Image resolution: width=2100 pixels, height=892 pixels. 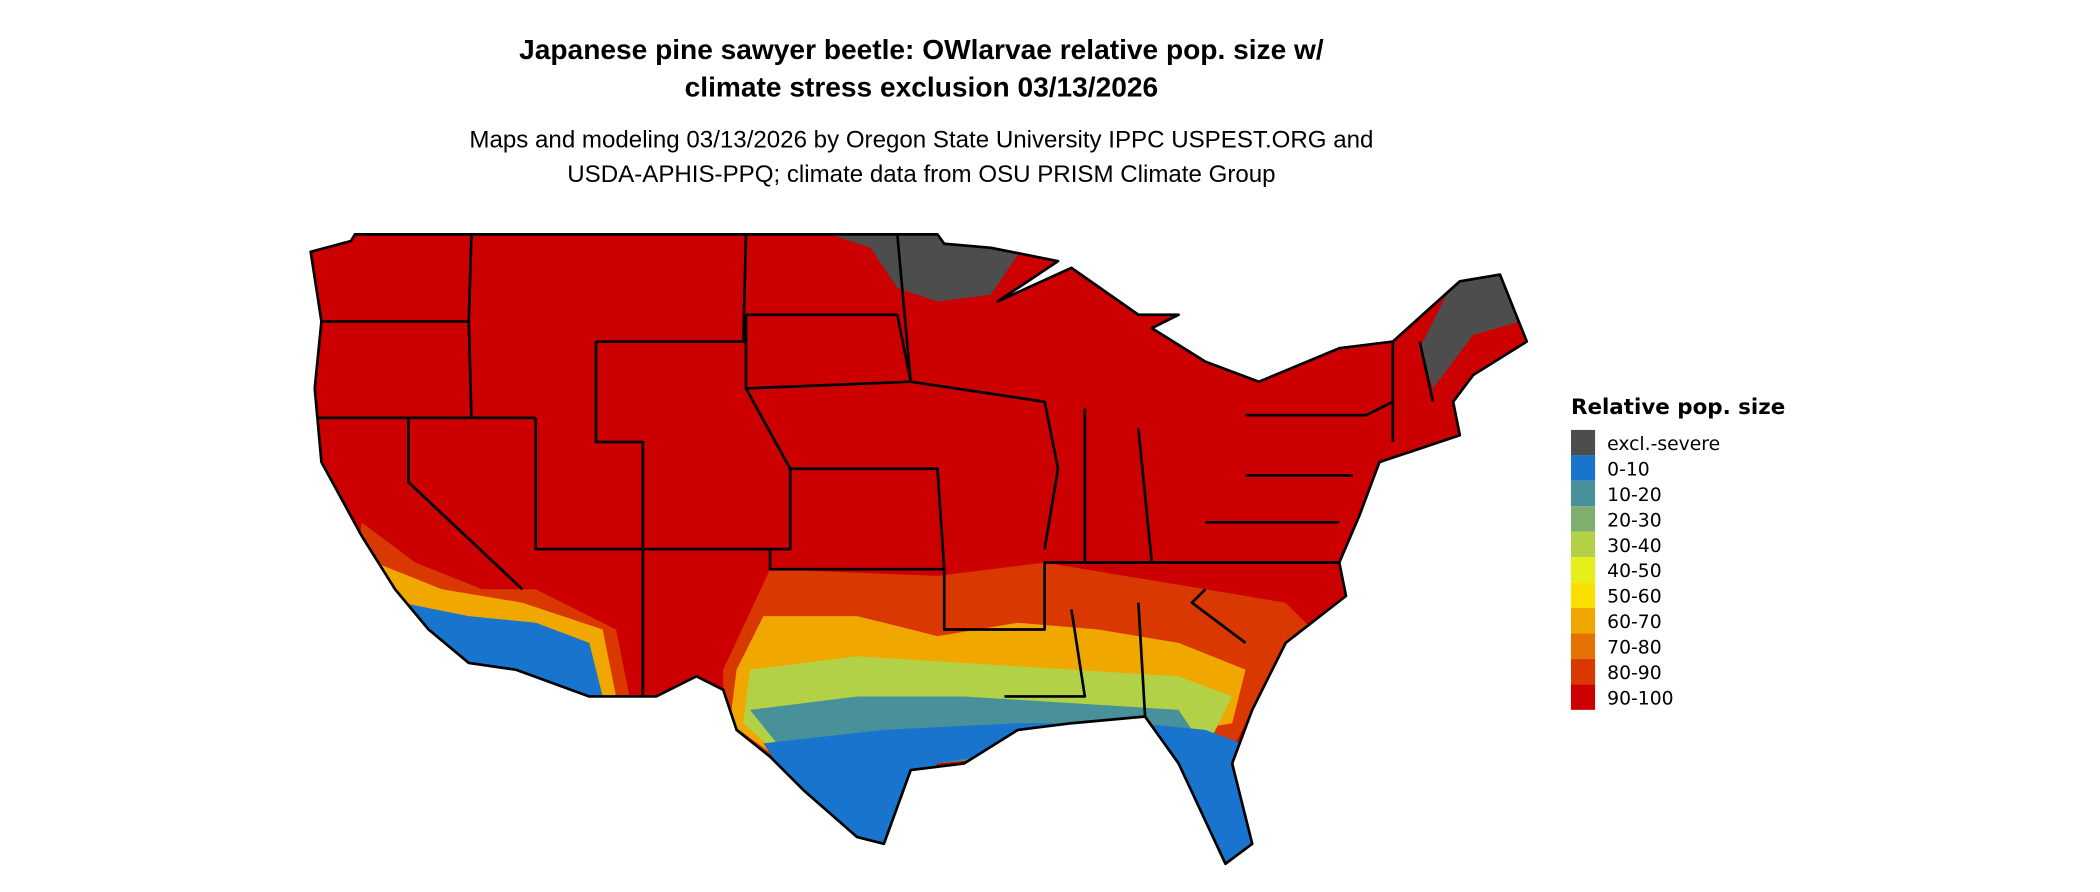 What do you see at coordinates (1634, 495) in the screenshot?
I see `legend-label: 10-20` at bounding box center [1634, 495].